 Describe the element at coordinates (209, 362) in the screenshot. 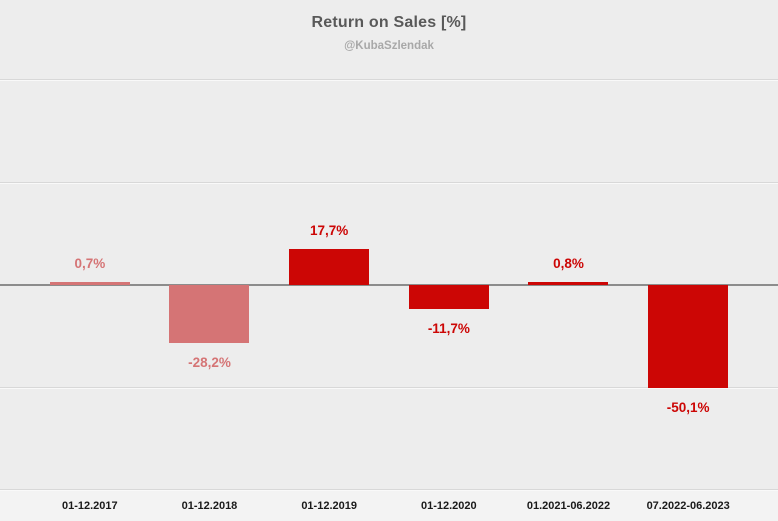

I see `bar-value-label: -28,2%` at that location.